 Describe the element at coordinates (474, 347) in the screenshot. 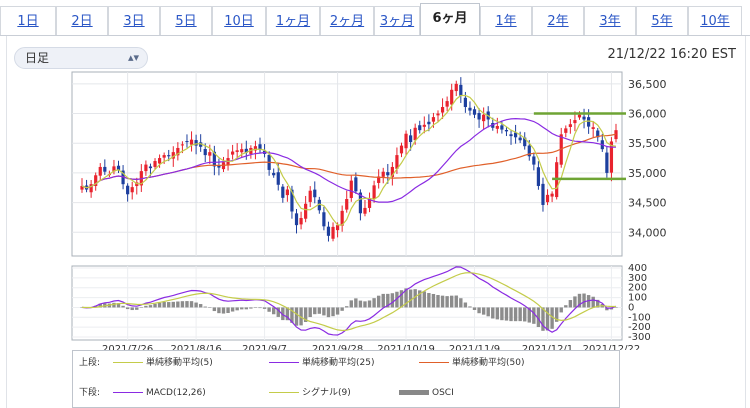

I see `date-tick-label: 2021/11/9` at that location.